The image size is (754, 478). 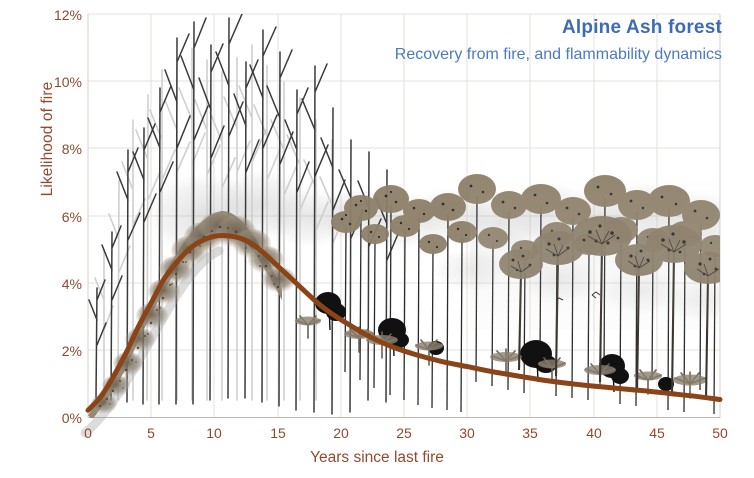 What do you see at coordinates (71, 217) in the screenshot?
I see `y-tick-6: 6%` at bounding box center [71, 217].